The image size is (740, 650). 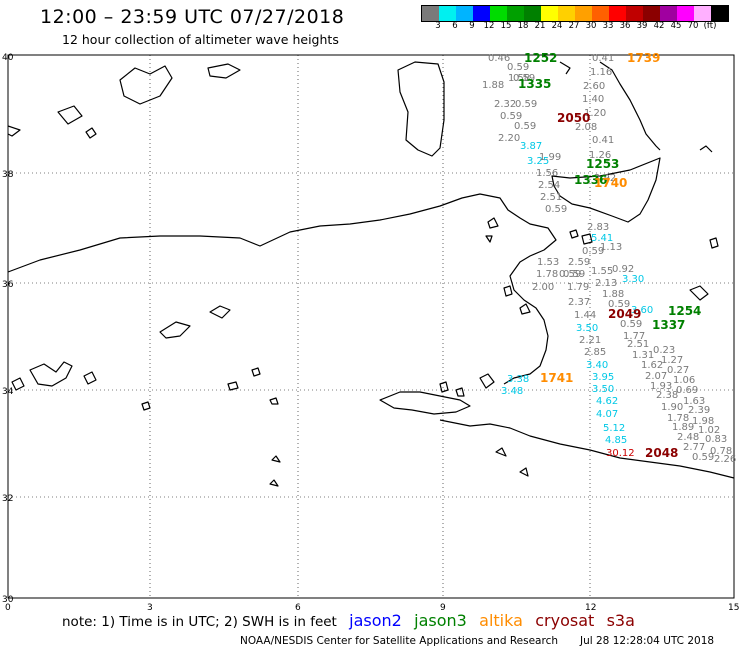 What do you see at coordinates (664, 350) in the screenshot?
I see `swh-value: 0.23` at bounding box center [664, 350].